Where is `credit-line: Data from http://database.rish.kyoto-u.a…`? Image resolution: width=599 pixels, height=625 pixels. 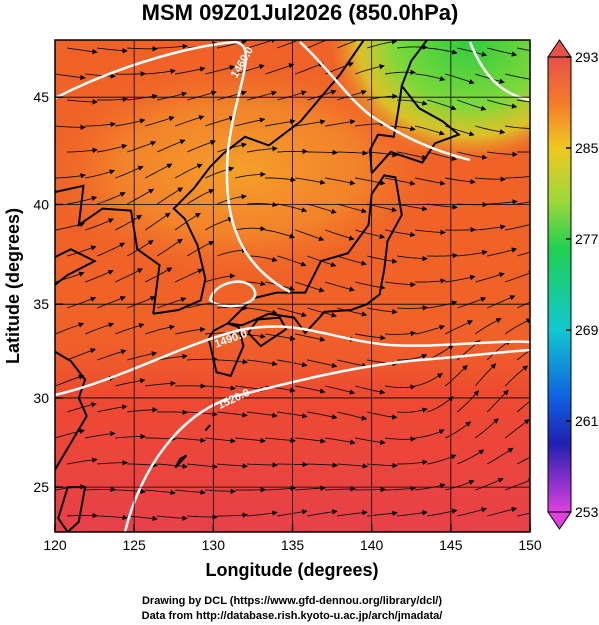
credit-line: Data from http://database.rish.kyoto-u.a… is located at coordinates (292, 616).